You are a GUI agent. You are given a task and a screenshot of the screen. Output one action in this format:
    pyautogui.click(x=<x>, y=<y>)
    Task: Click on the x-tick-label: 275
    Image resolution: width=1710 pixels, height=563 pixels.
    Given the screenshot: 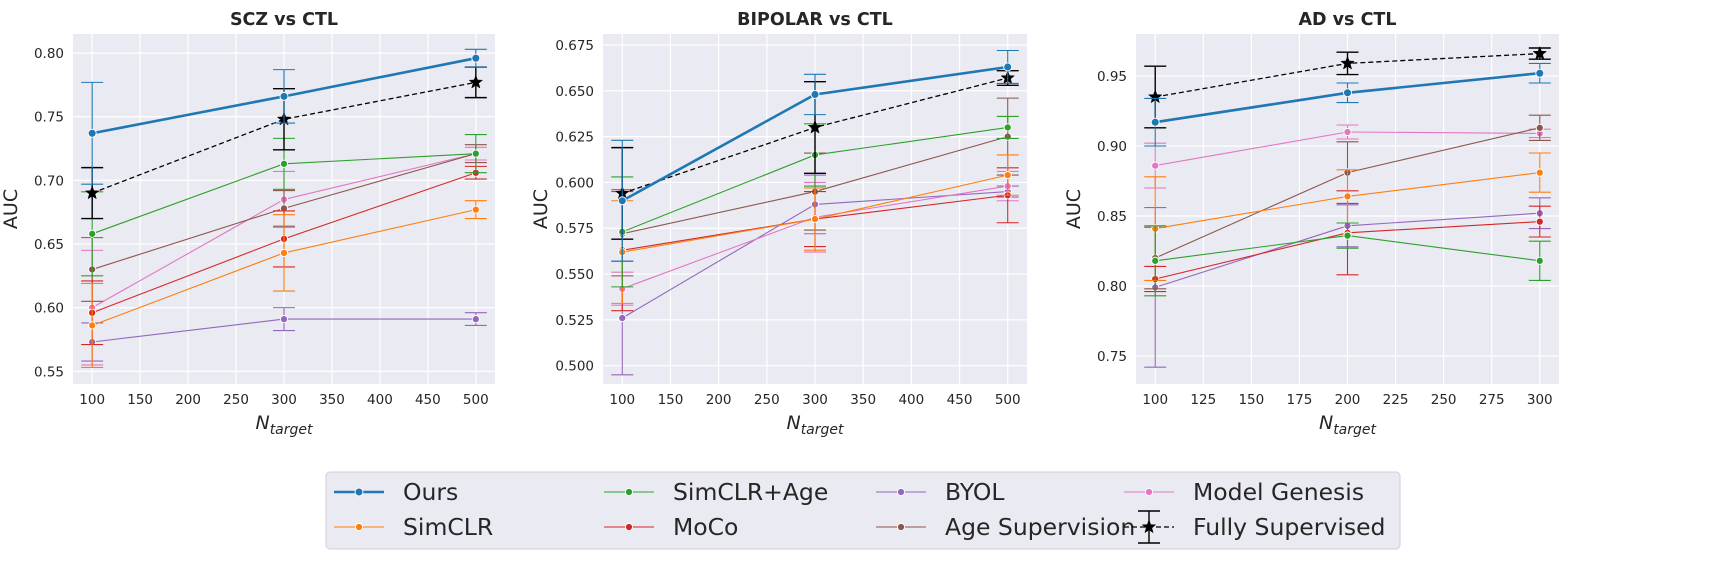 What is the action you would take?
    pyautogui.click(x=1492, y=400)
    